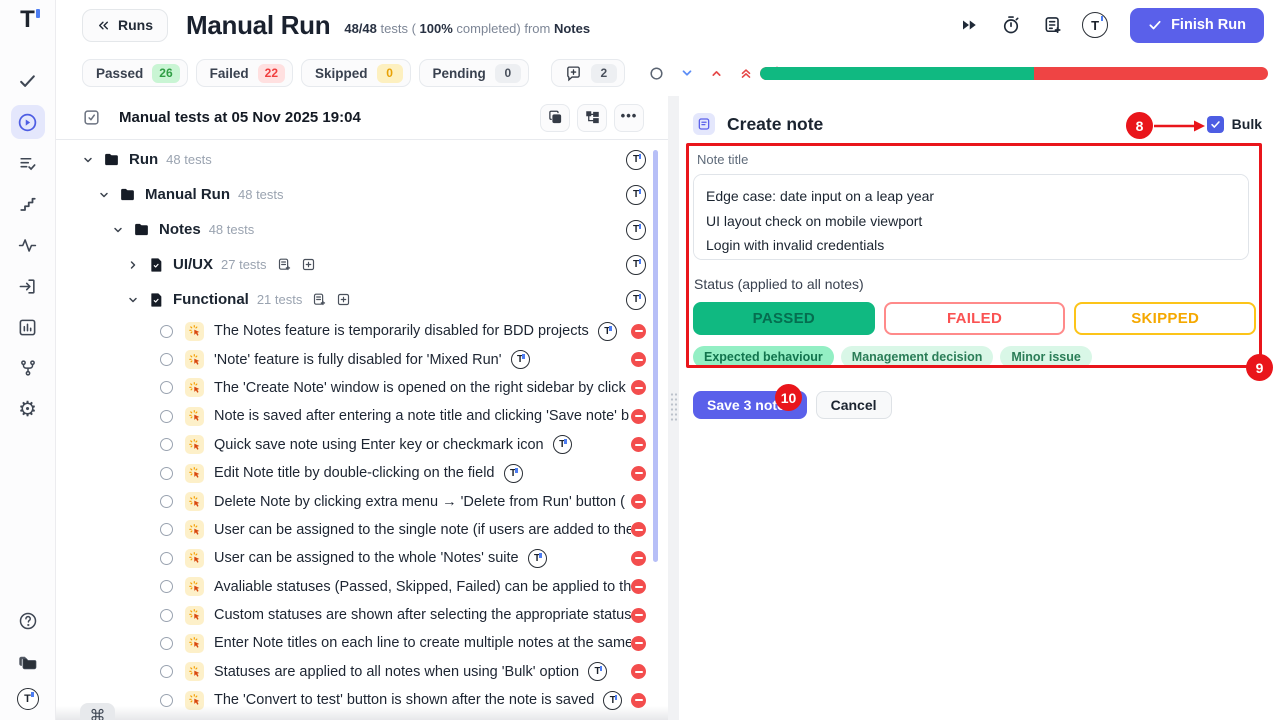  Describe the element at coordinates (969, 25) in the screenshot. I see `fast-forward-icon` at that location.